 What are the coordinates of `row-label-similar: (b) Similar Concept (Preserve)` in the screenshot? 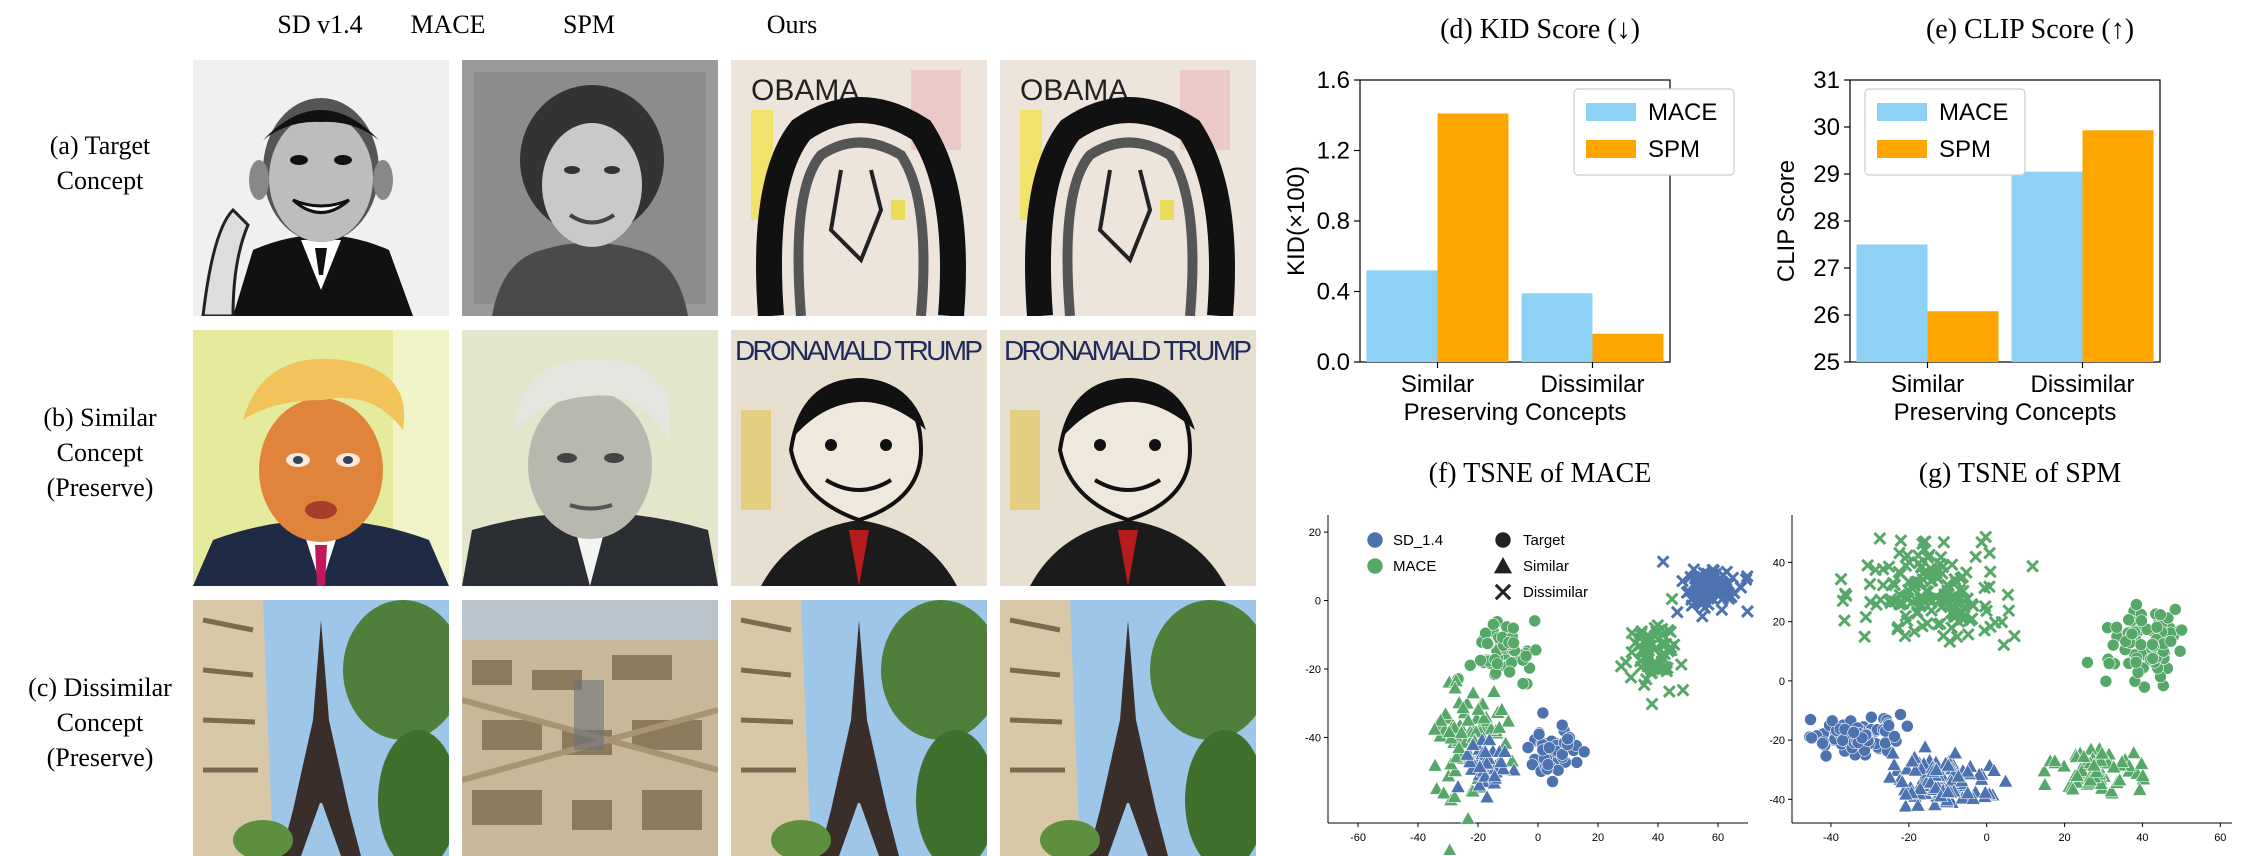 It's located at (100, 452).